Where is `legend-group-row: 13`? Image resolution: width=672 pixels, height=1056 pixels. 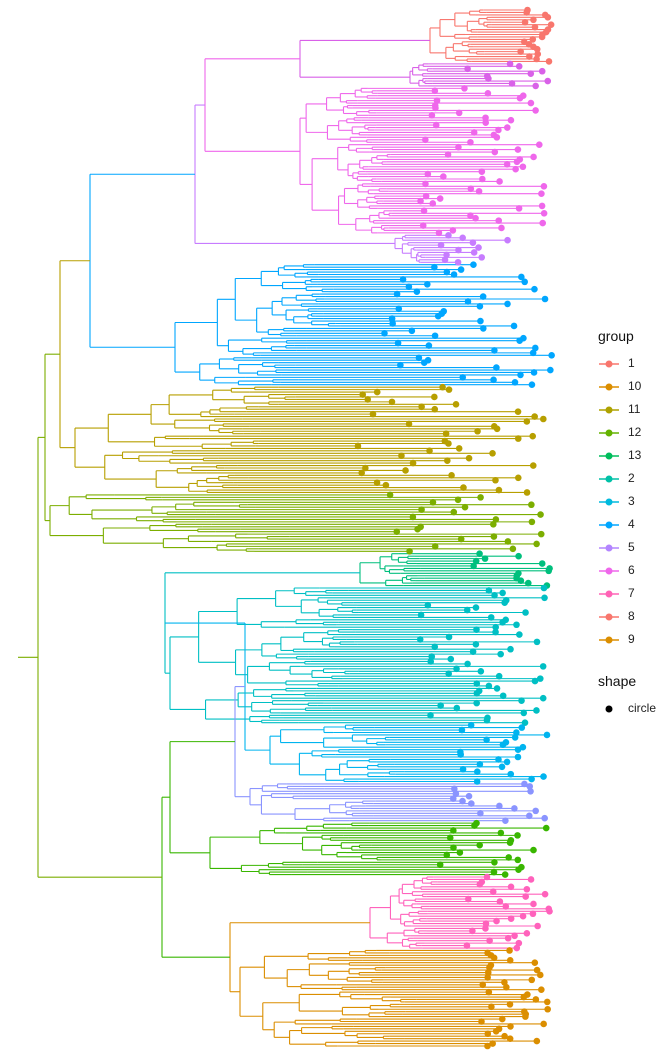 legend-group-row: 13 is located at coordinates (635, 455).